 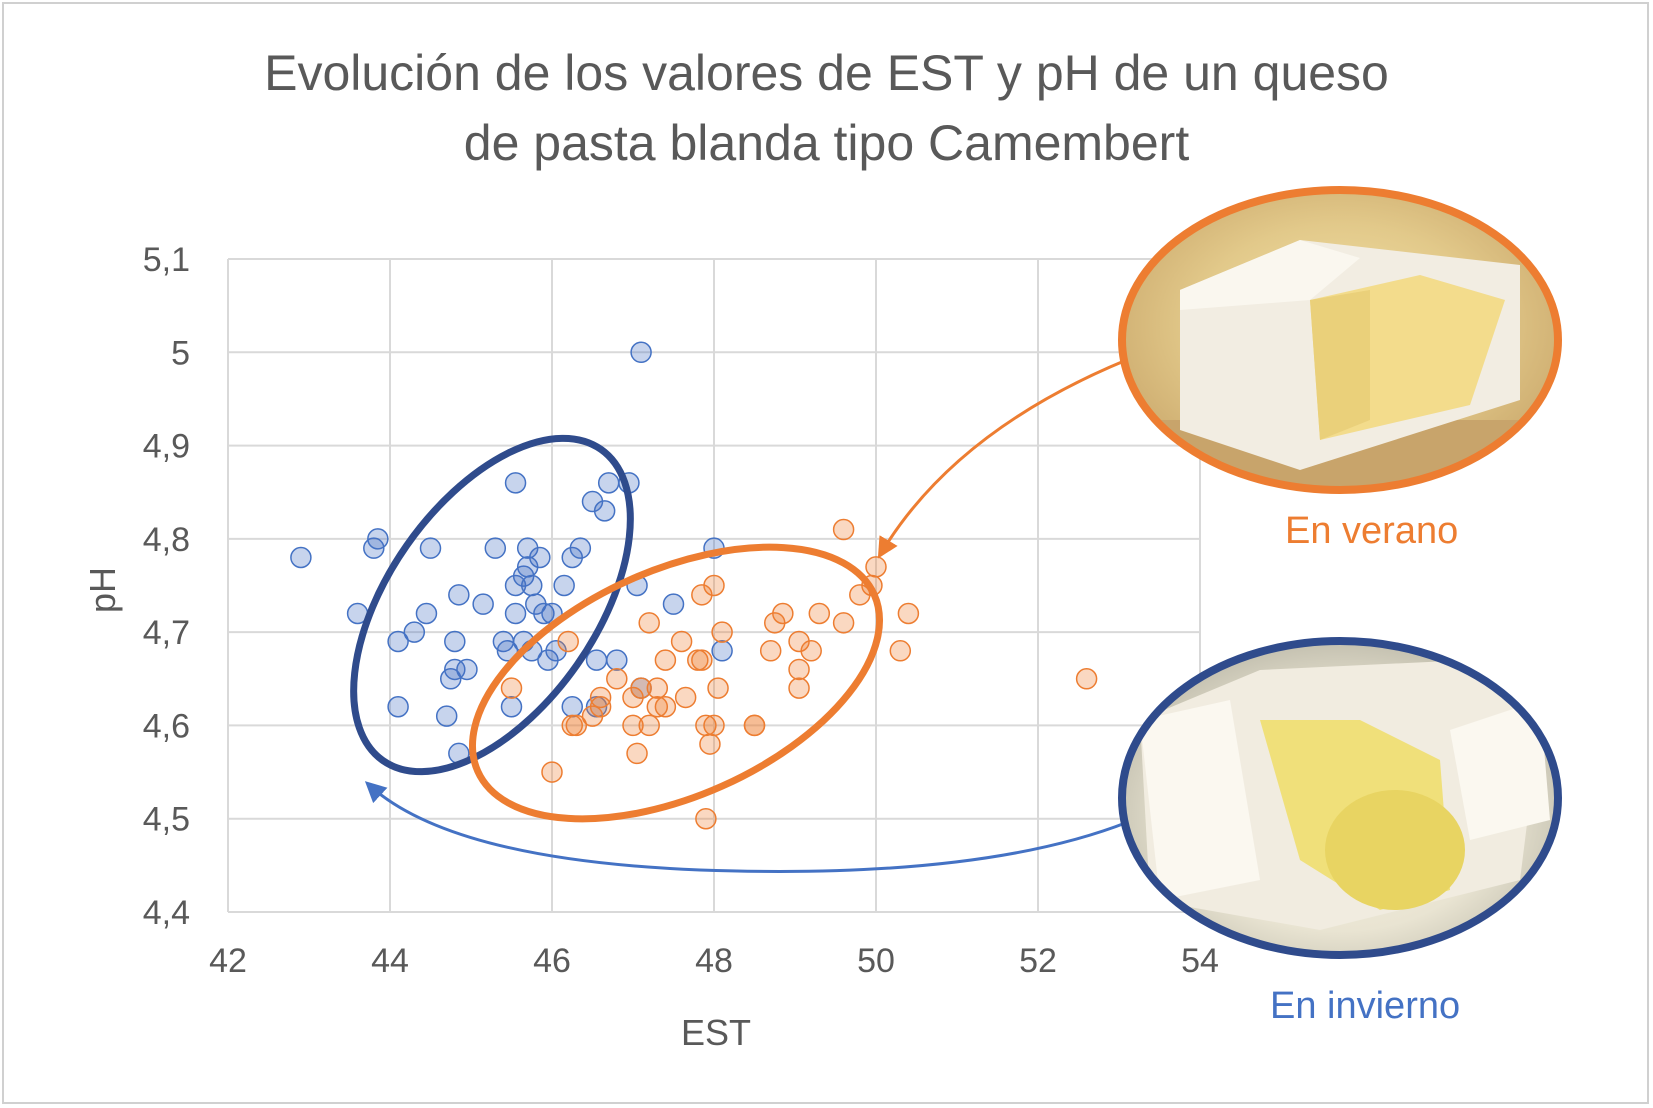 I want to click on summer-cheese-photo, so click(x=1340, y=340).